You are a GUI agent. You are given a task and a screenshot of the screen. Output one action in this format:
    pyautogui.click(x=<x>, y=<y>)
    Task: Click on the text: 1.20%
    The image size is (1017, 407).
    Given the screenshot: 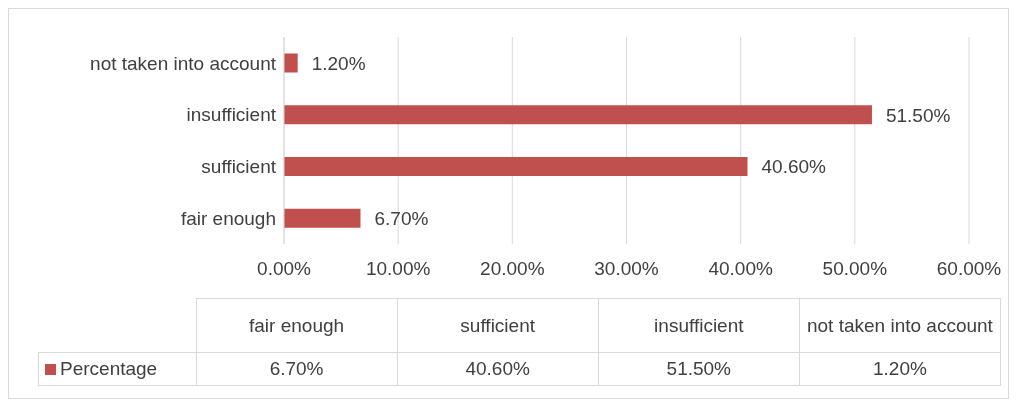 What is the action you would take?
    pyautogui.click(x=900, y=368)
    